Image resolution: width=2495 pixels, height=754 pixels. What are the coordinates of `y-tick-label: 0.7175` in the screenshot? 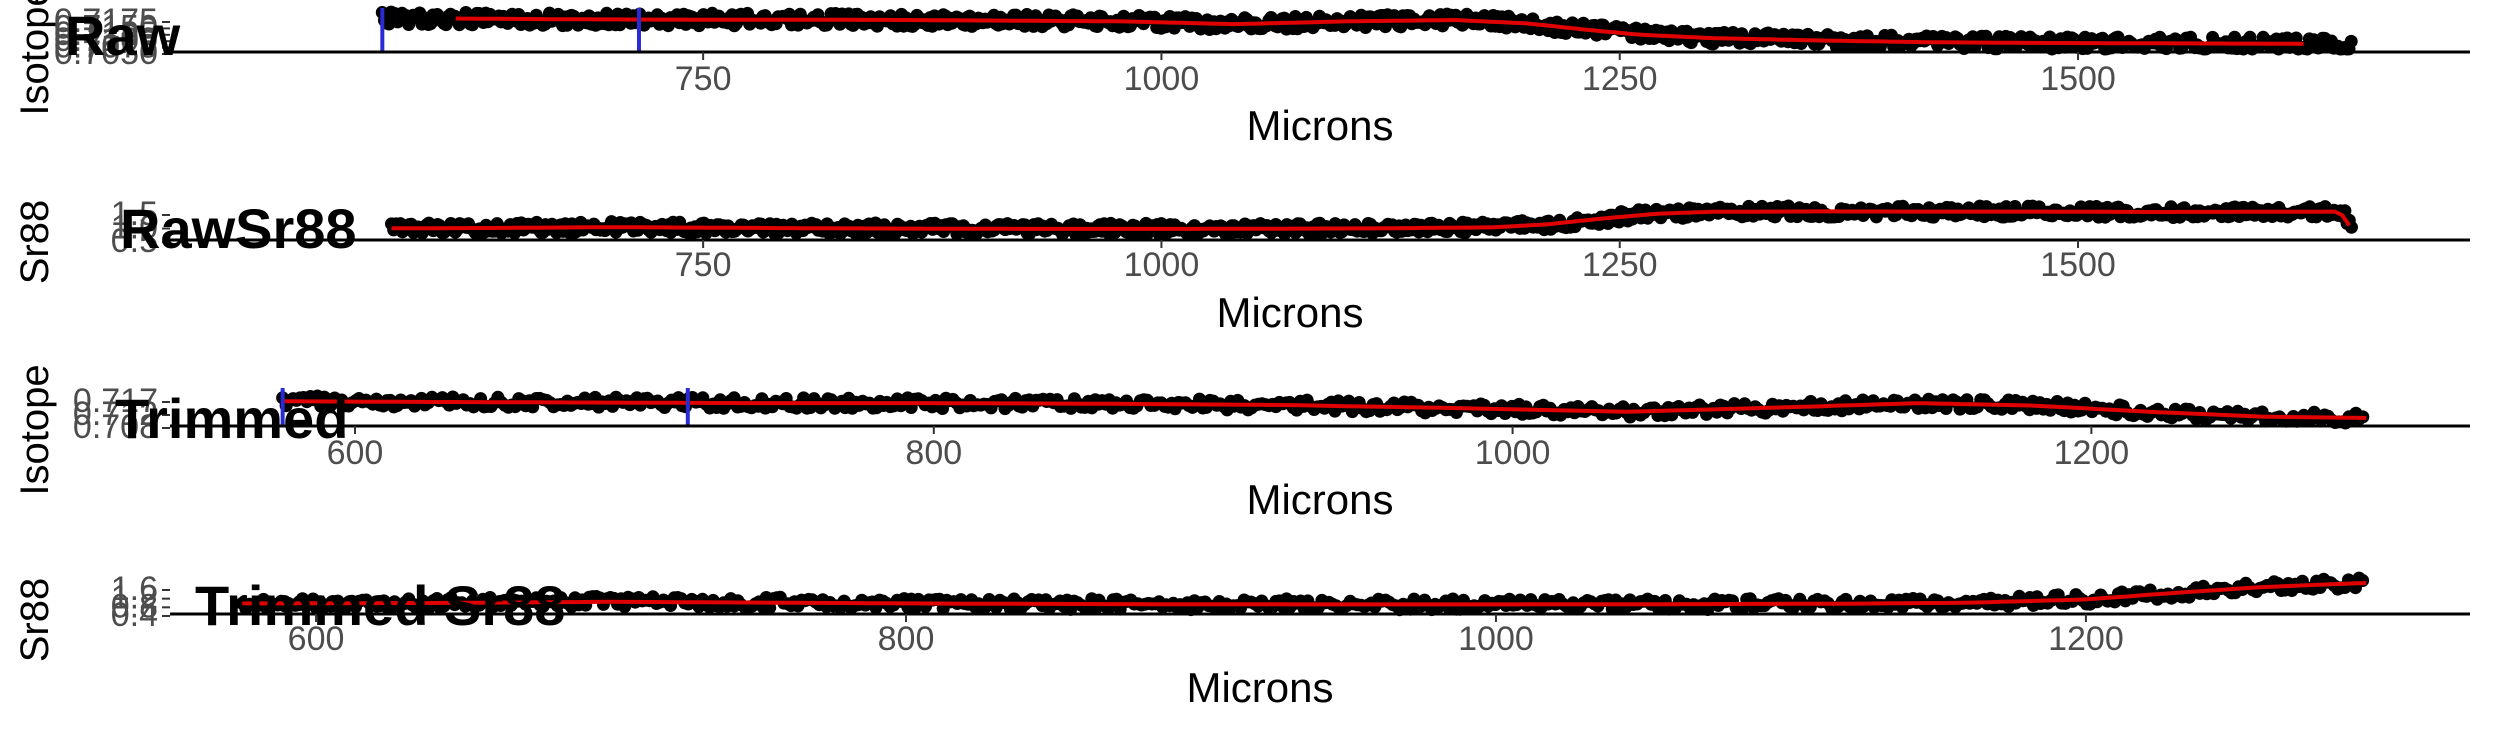 It's located at (106, 21).